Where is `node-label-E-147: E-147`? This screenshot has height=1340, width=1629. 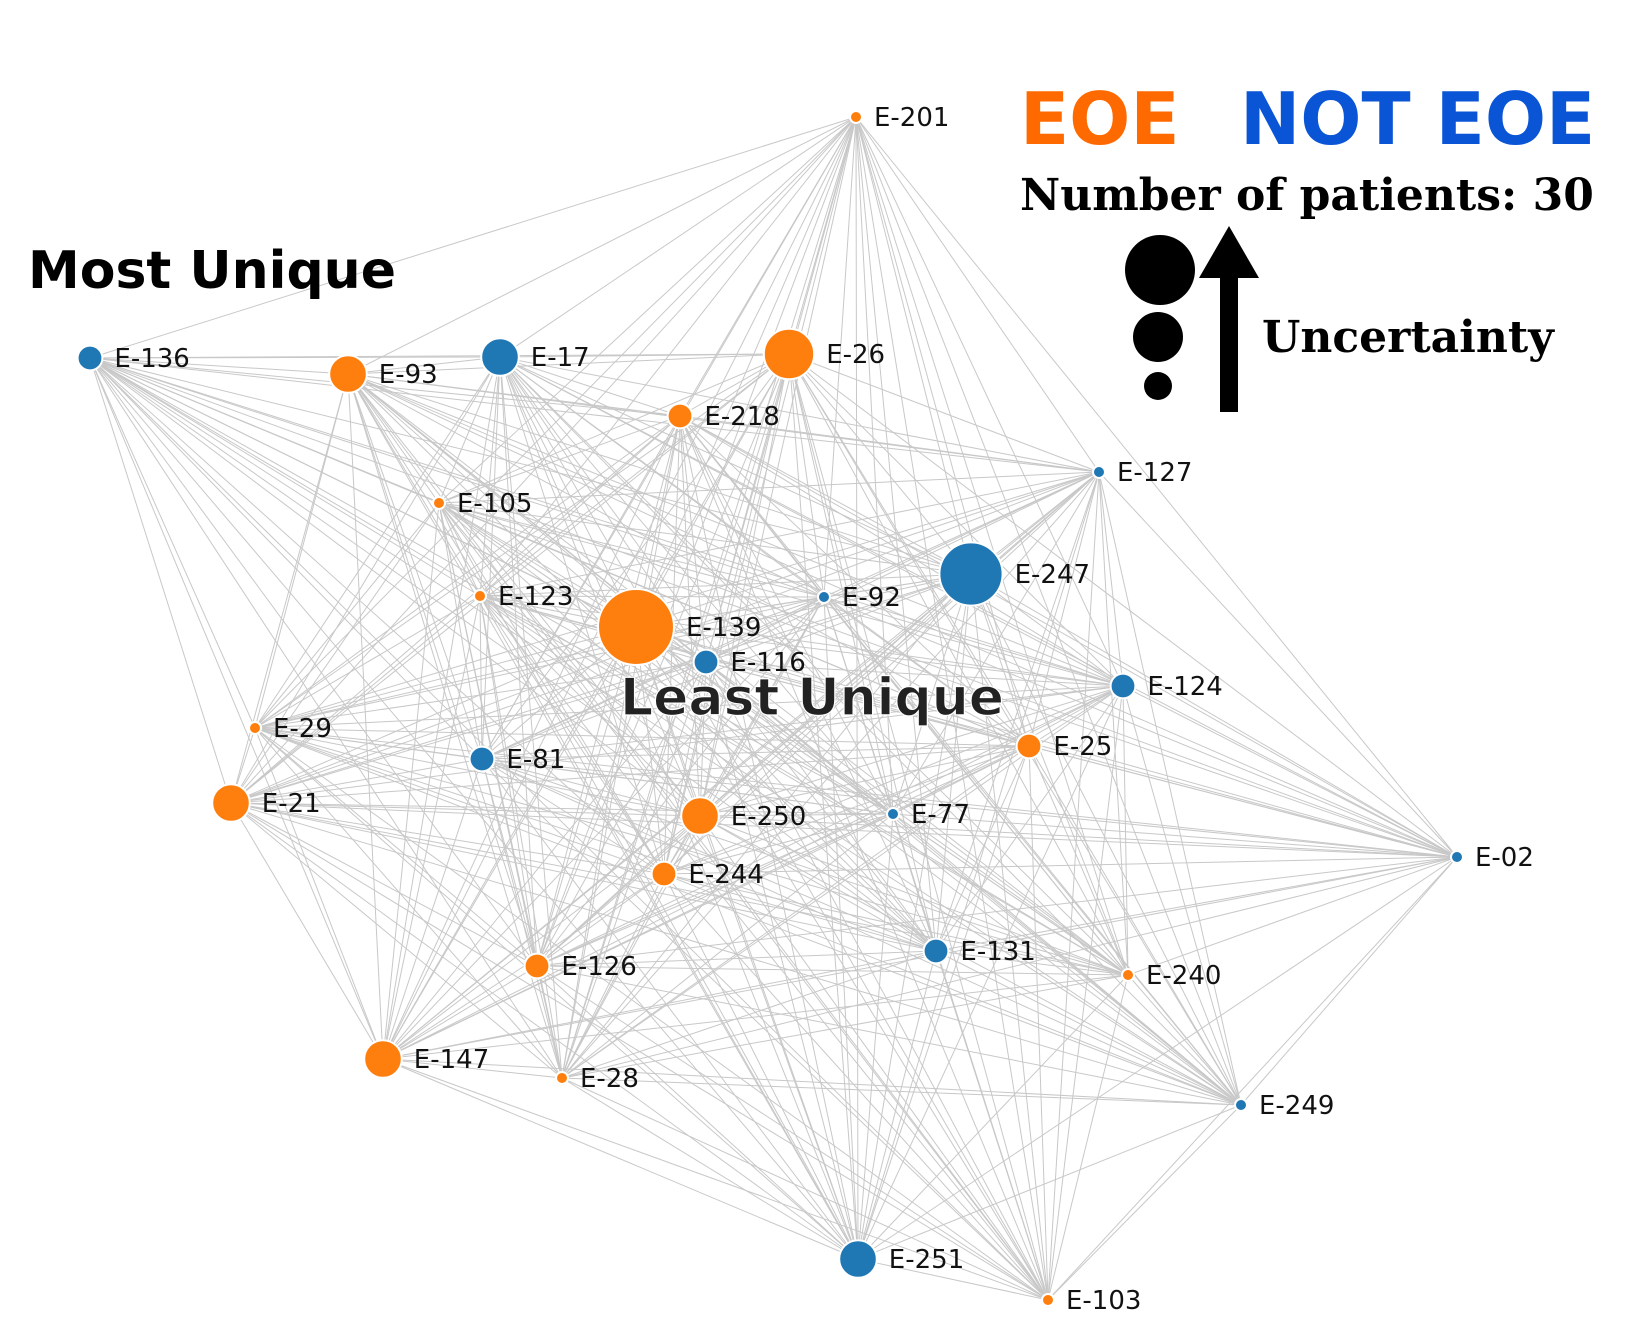
node-label-E-147: E-147 is located at coordinates (451, 1060).